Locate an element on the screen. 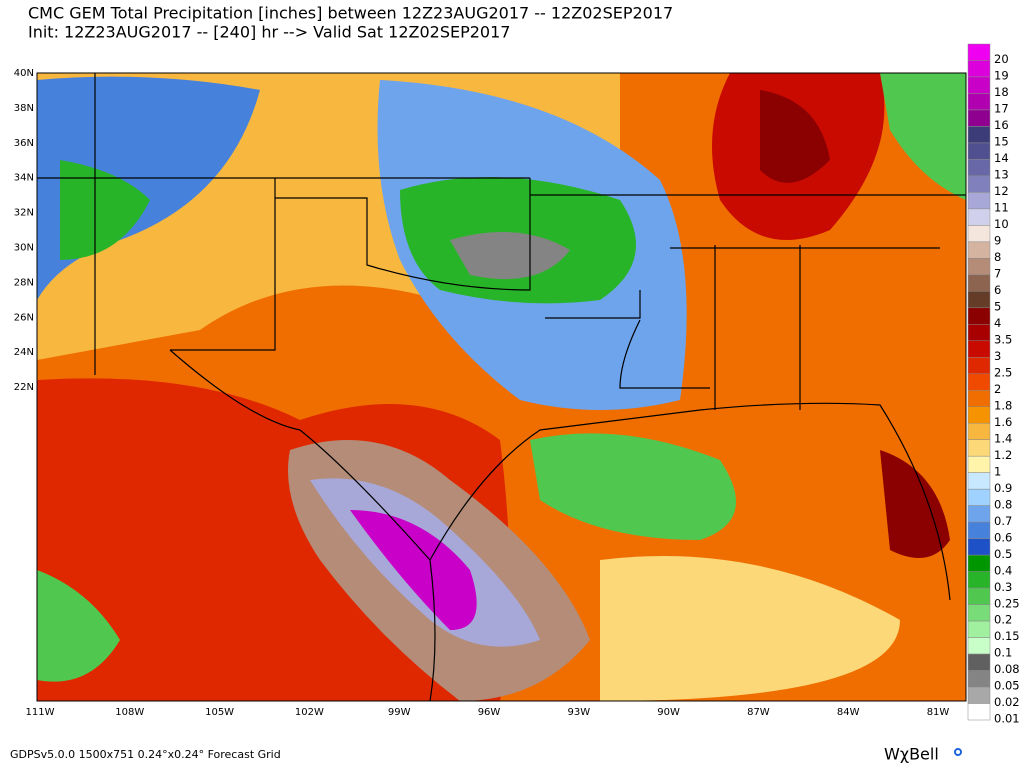  legend-label: 19 is located at coordinates (1001, 76).